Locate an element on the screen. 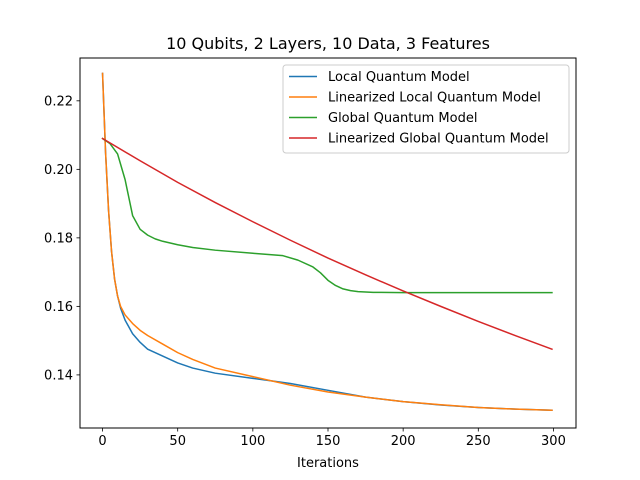 The height and width of the screenshot is (480, 640). x-tick-label: 250 is located at coordinates (478, 441).